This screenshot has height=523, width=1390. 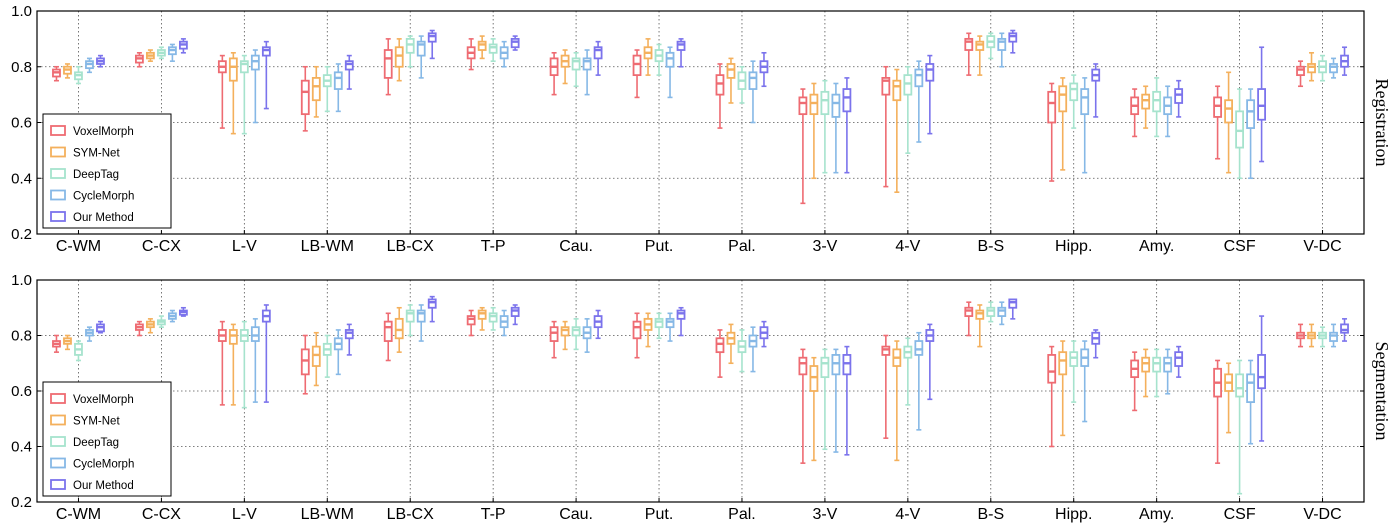 What do you see at coordinates (103, 197) in the screenshot?
I see `legend-label: CycleMorph` at bounding box center [103, 197].